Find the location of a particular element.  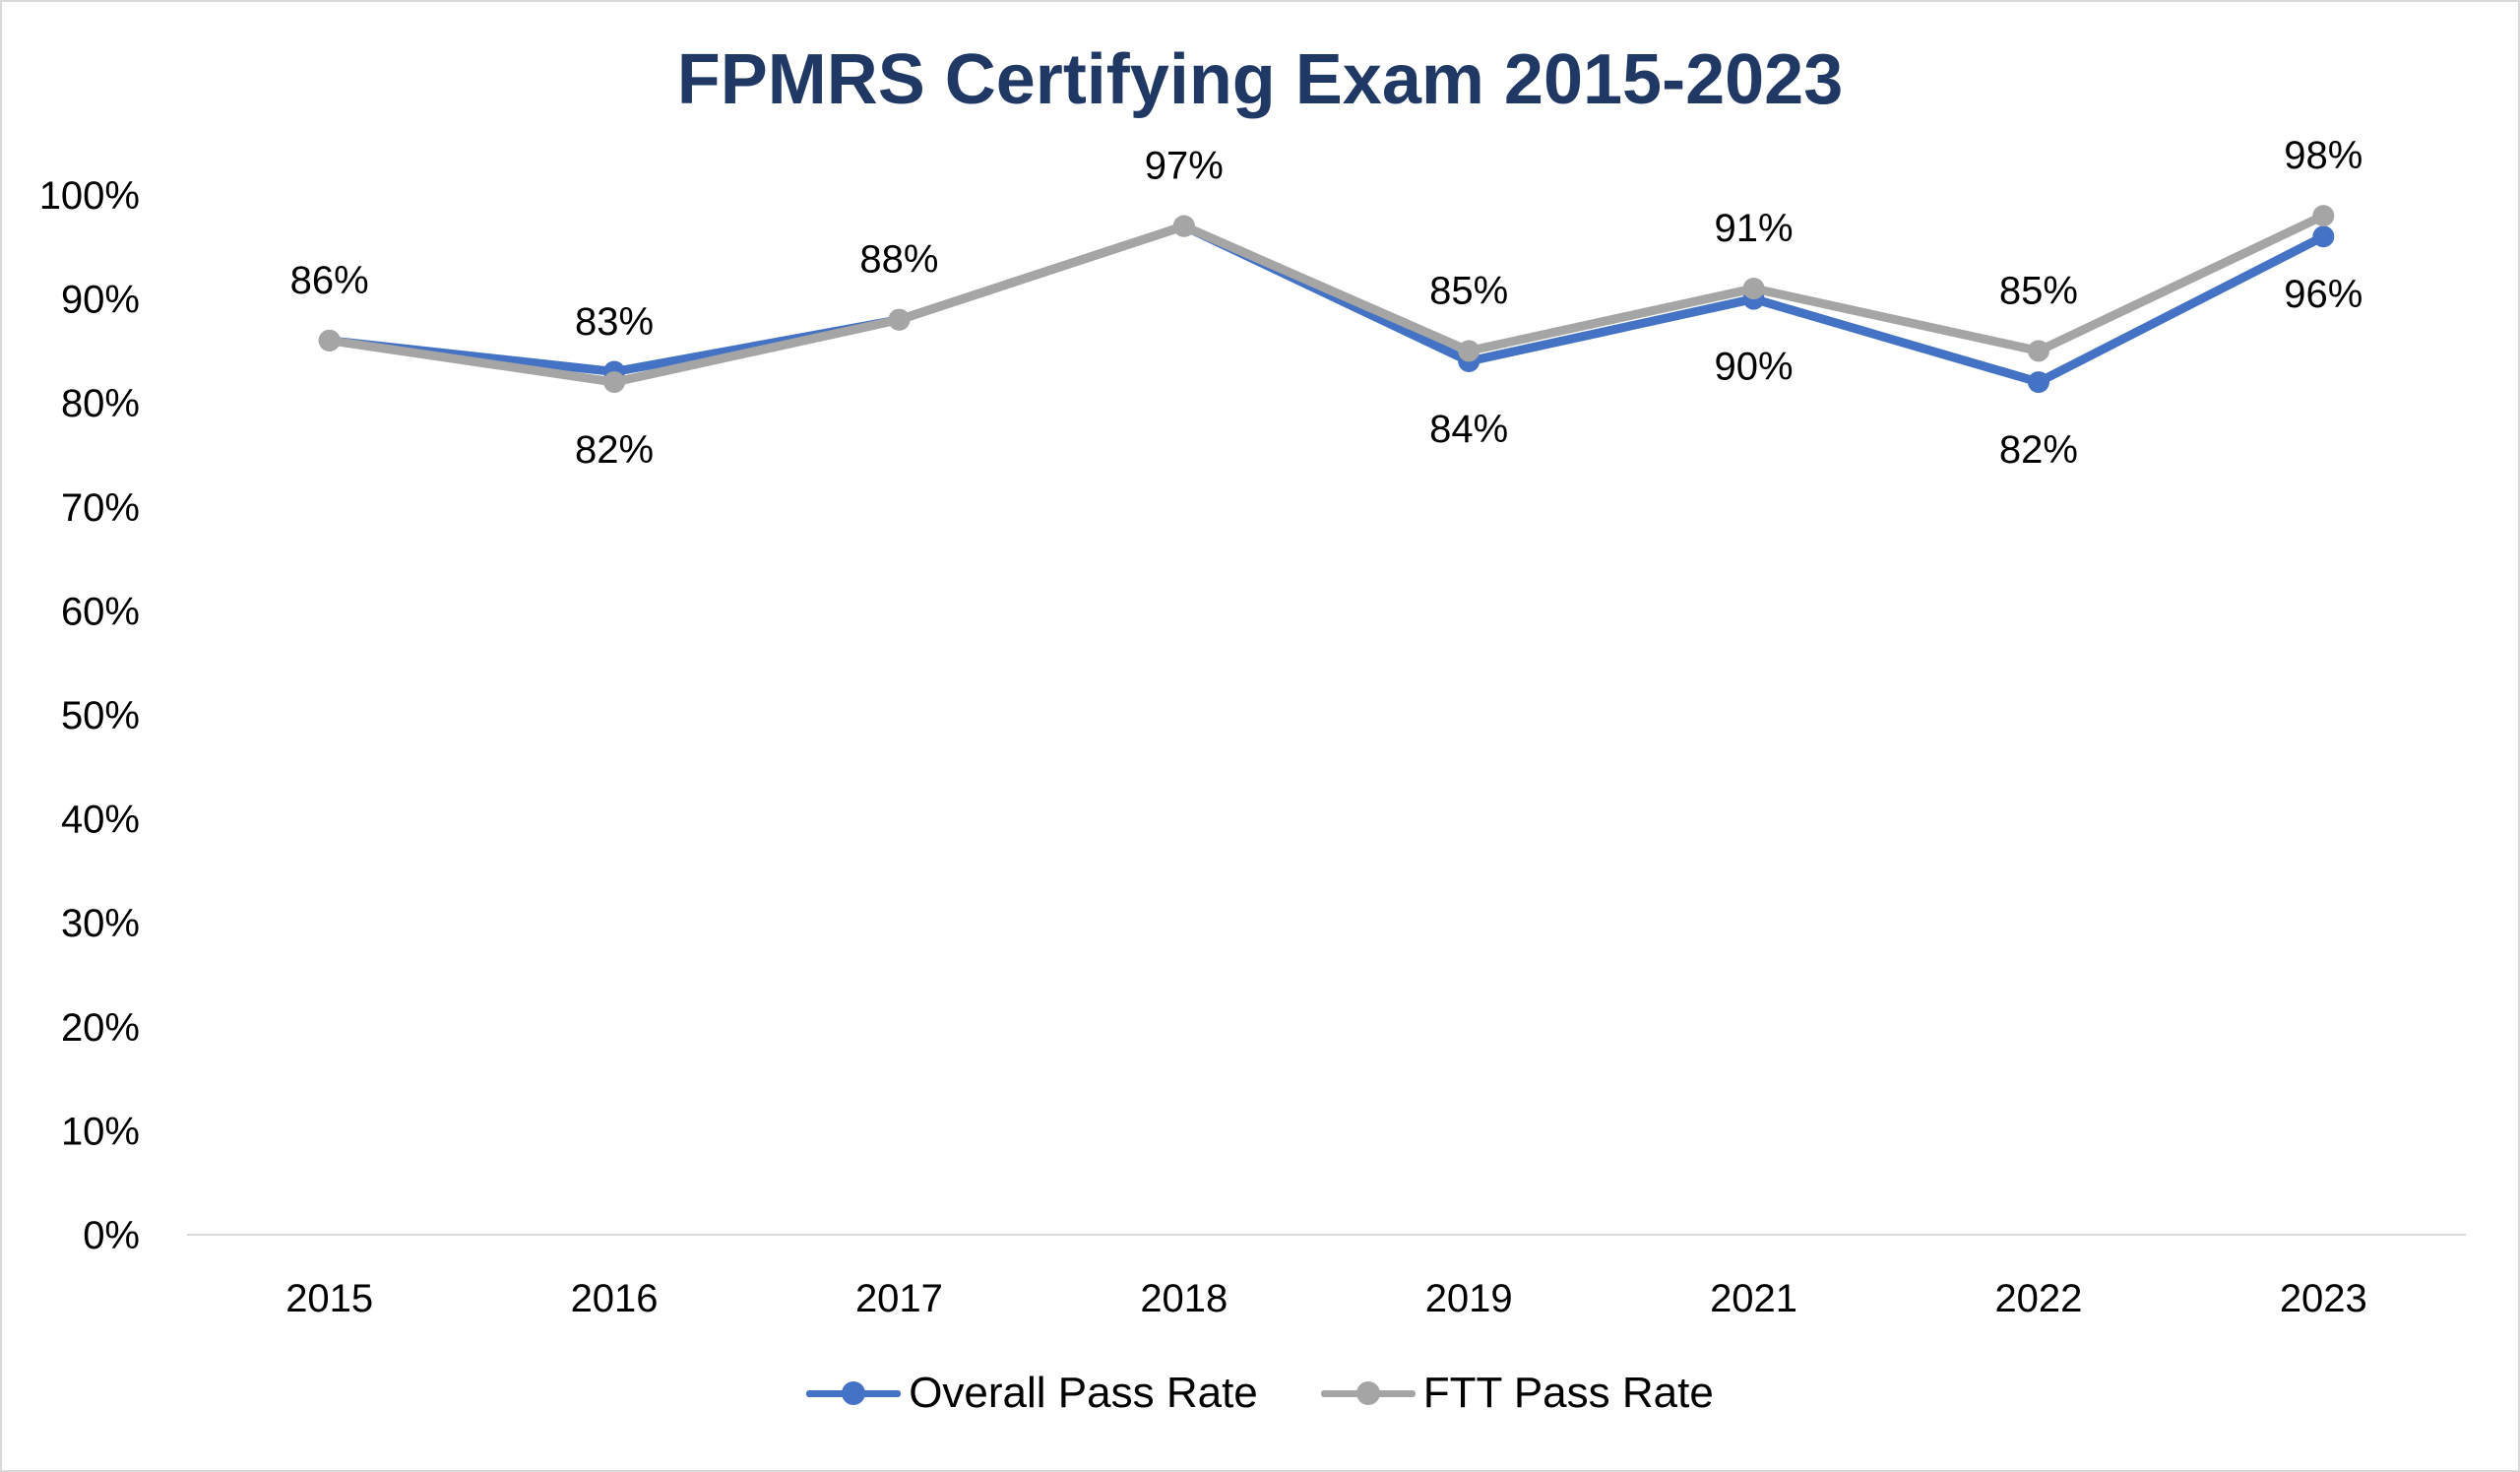

y-tick-label: 100% is located at coordinates (89, 196).